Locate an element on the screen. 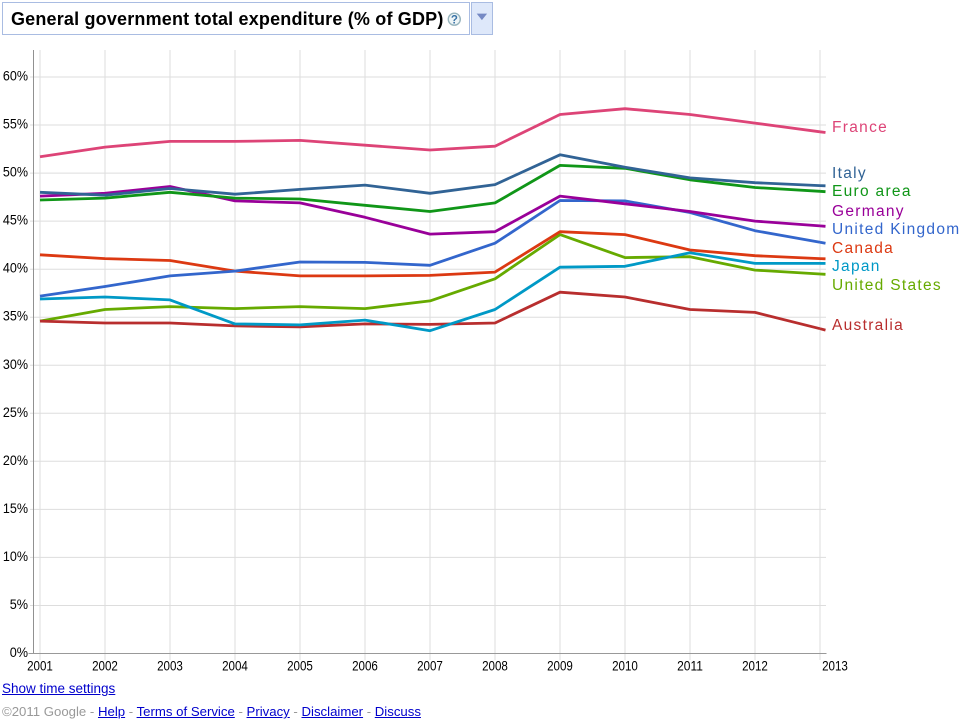 This screenshot has height=725, width=967. svg-text: 2007 is located at coordinates (430, 666).